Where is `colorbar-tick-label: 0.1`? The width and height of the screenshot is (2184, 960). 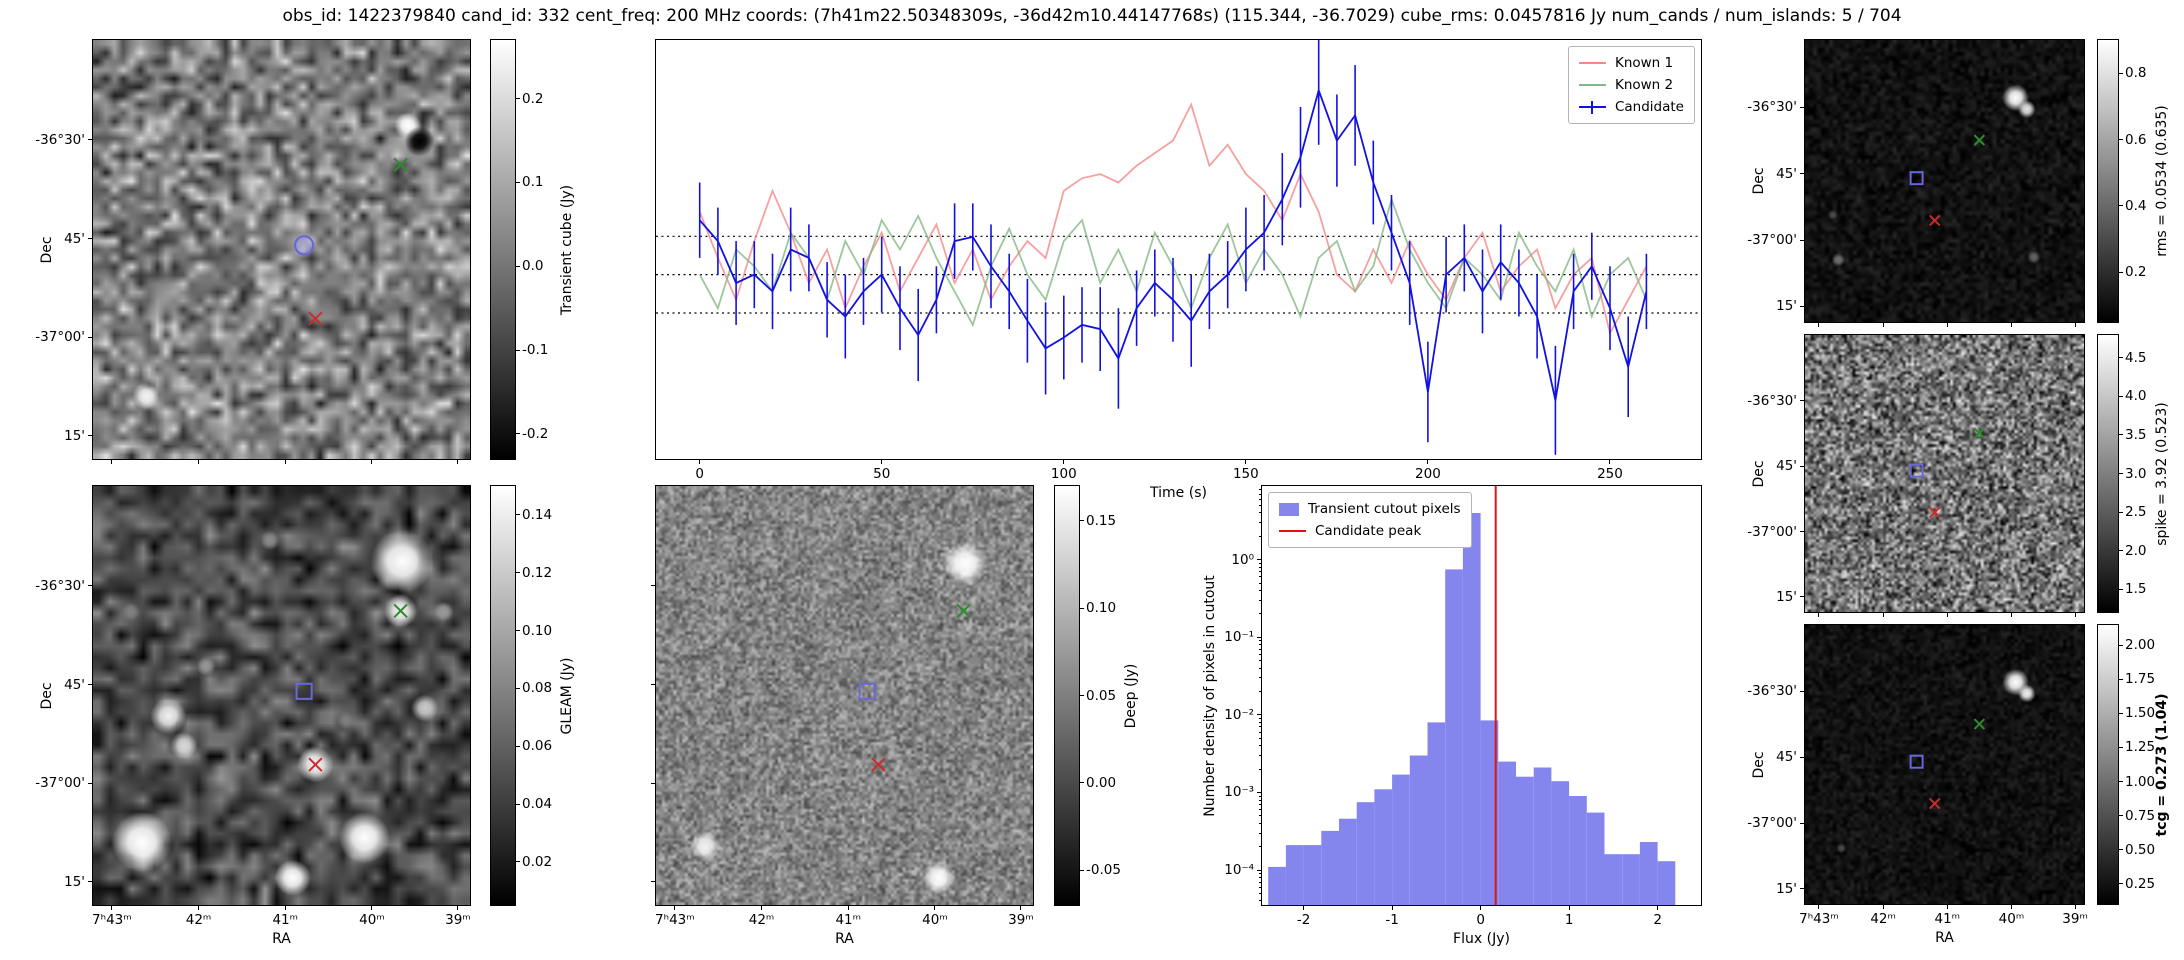 colorbar-tick-label: 0.1 is located at coordinates (533, 182).